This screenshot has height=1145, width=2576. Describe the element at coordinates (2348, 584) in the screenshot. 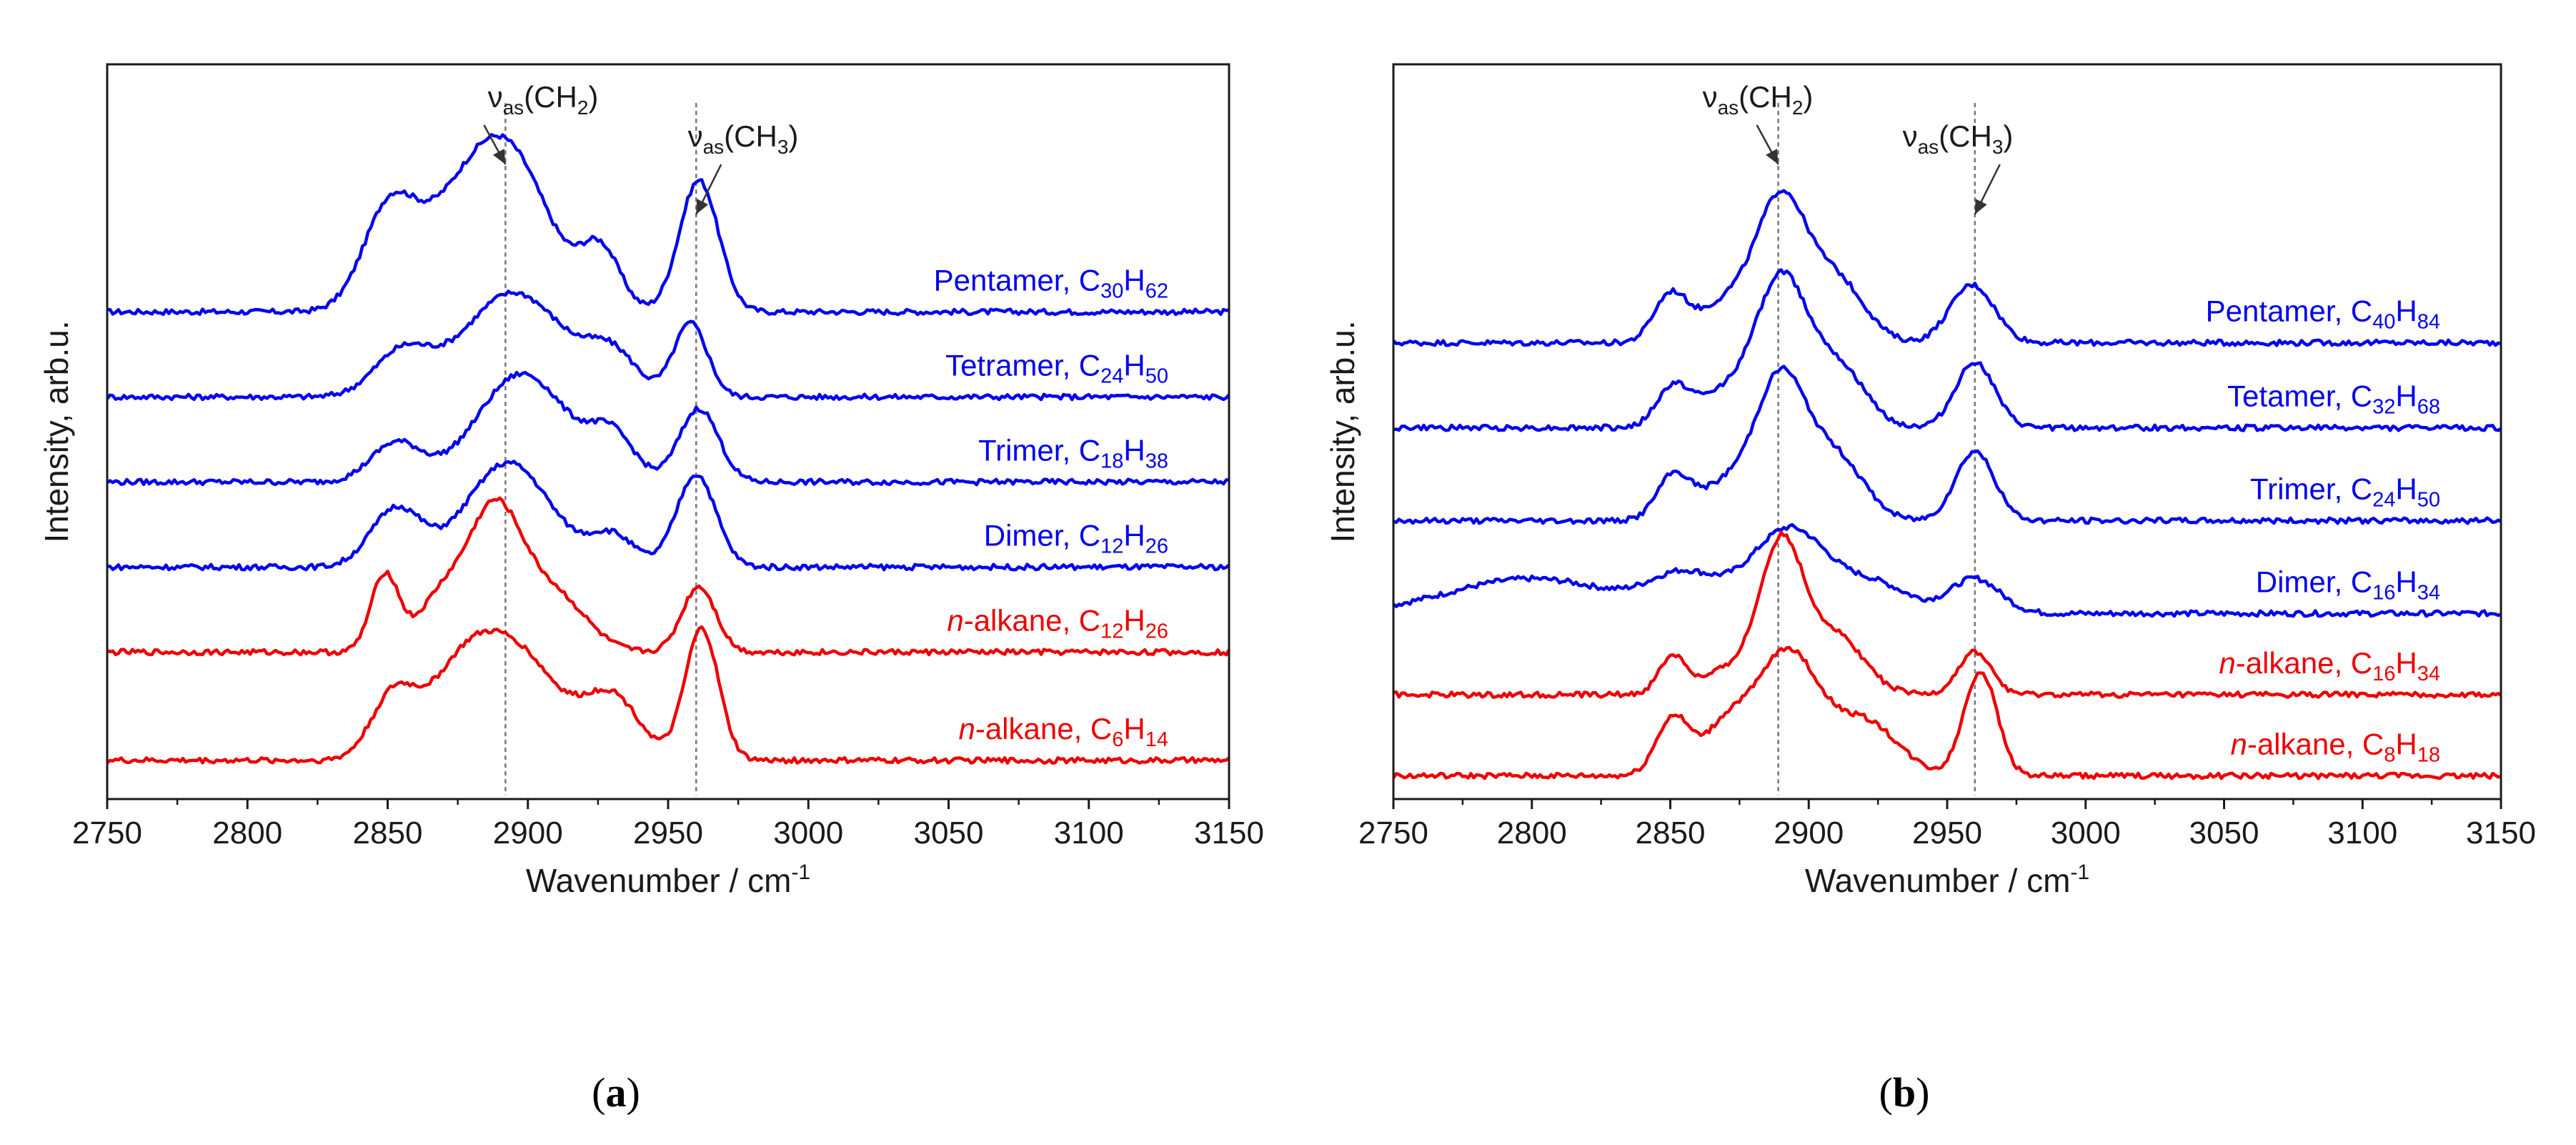

I see `series-label: Dimer, C16H34` at that location.